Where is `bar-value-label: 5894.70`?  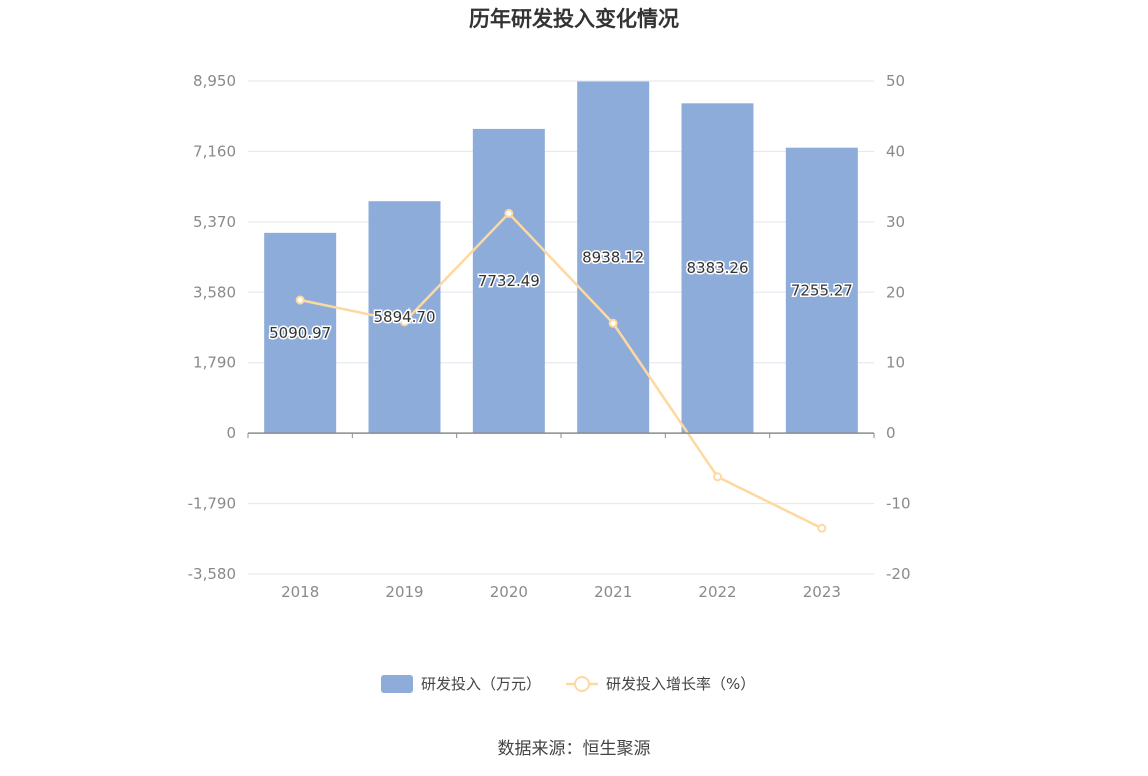
bar-value-label: 5894.70 is located at coordinates (404, 317).